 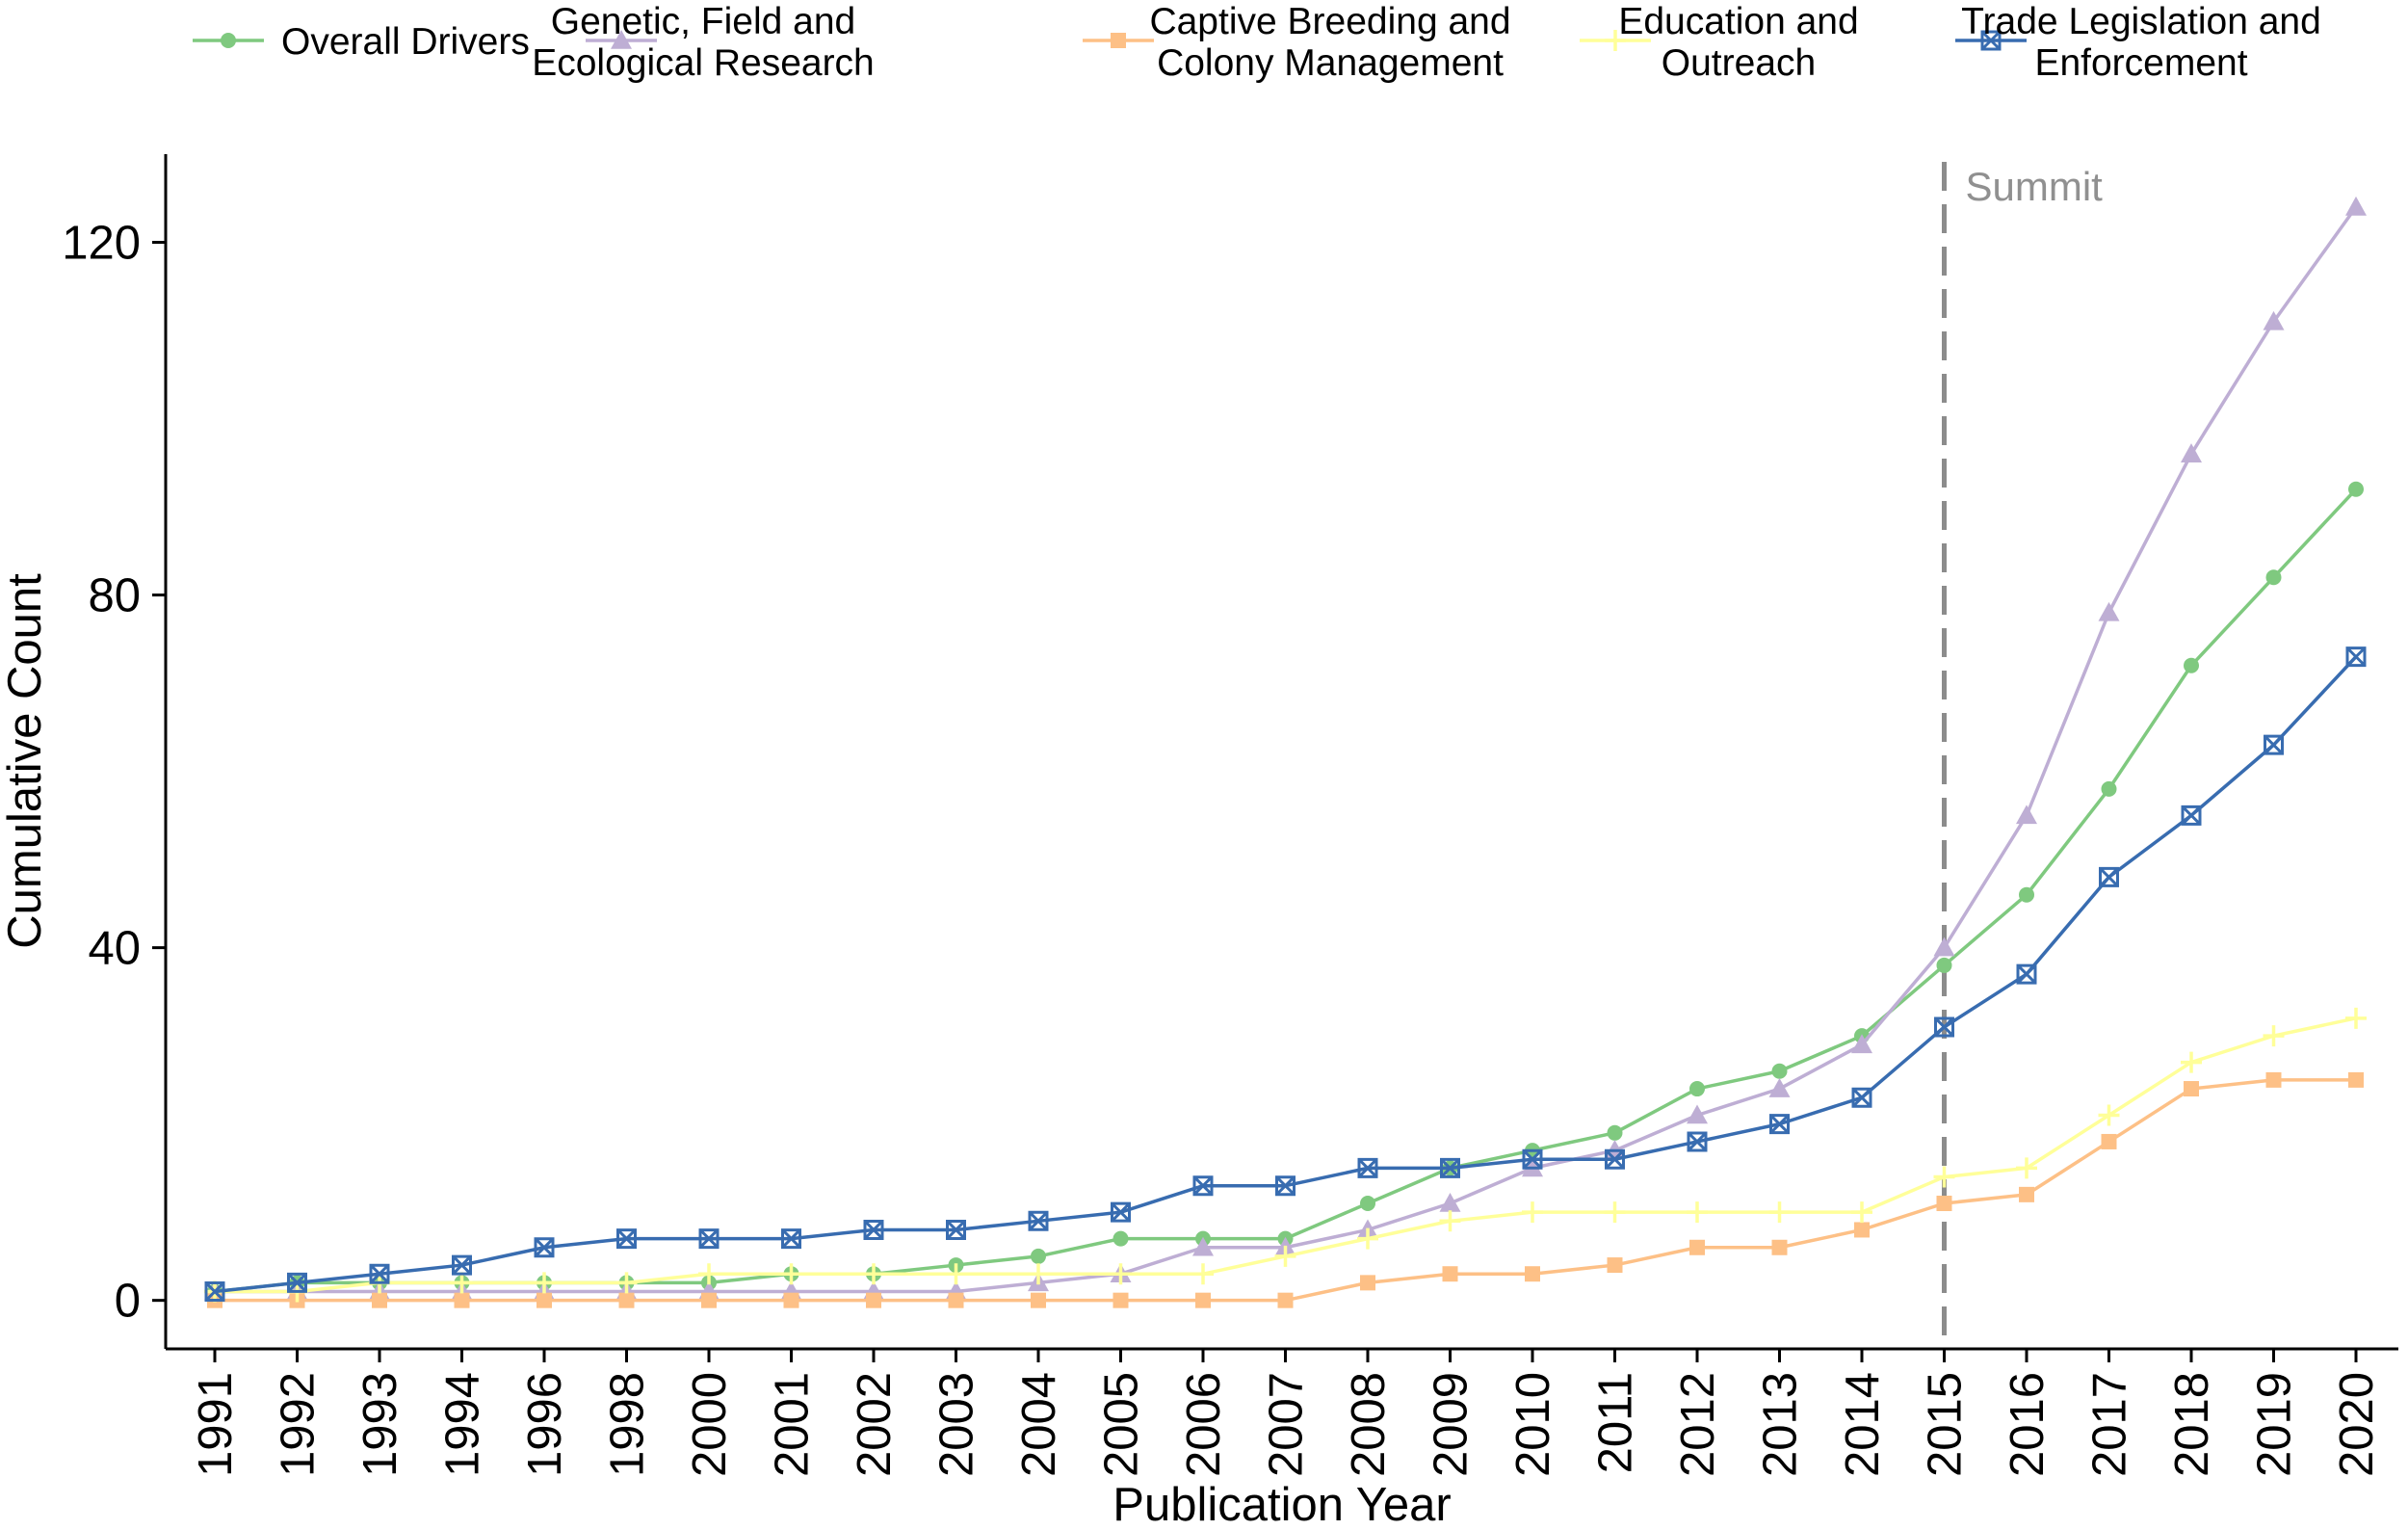 What do you see at coordinates (114, 773) in the screenshot?
I see `y-axis-ticks: 0 40 80 120` at bounding box center [114, 773].